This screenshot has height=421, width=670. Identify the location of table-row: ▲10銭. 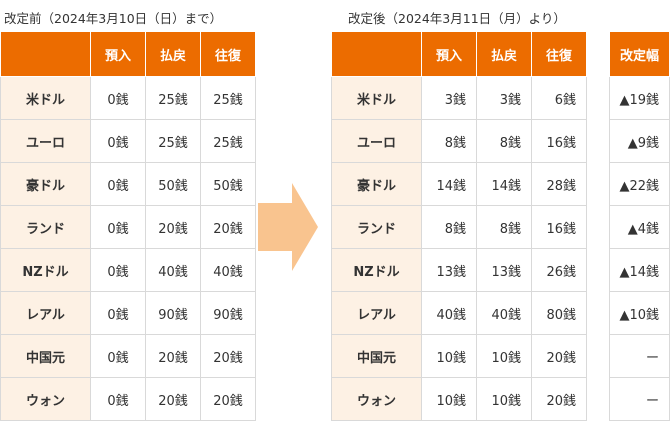
(639, 313).